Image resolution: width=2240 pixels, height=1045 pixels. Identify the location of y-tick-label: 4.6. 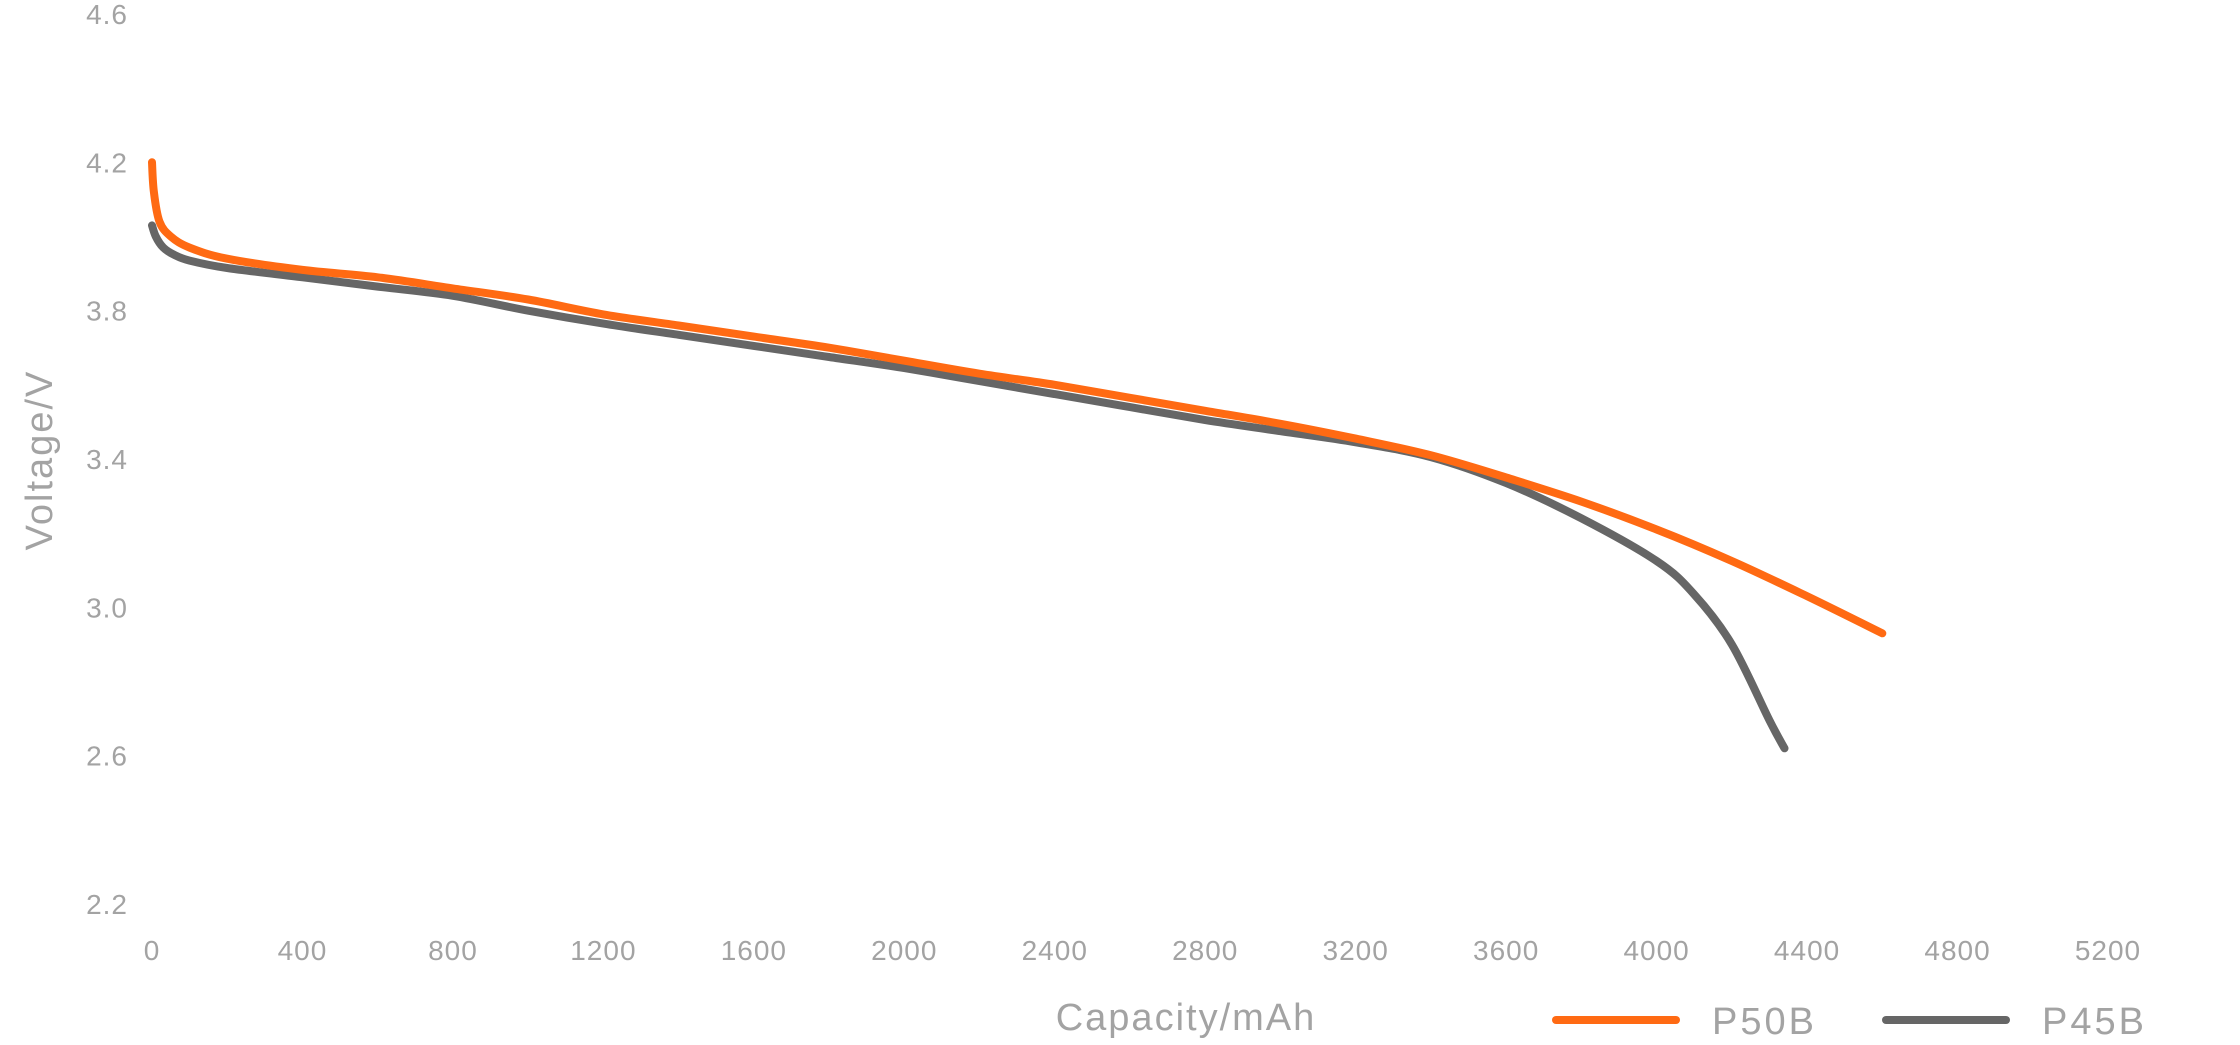
(107, 15).